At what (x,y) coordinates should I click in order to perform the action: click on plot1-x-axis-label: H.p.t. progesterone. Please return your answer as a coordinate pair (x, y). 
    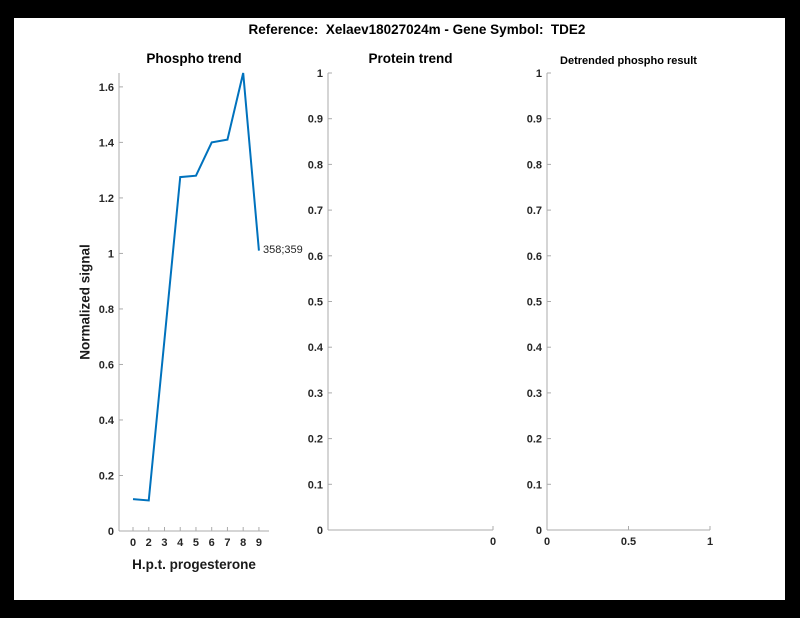
    Looking at the image, I should click on (194, 564).